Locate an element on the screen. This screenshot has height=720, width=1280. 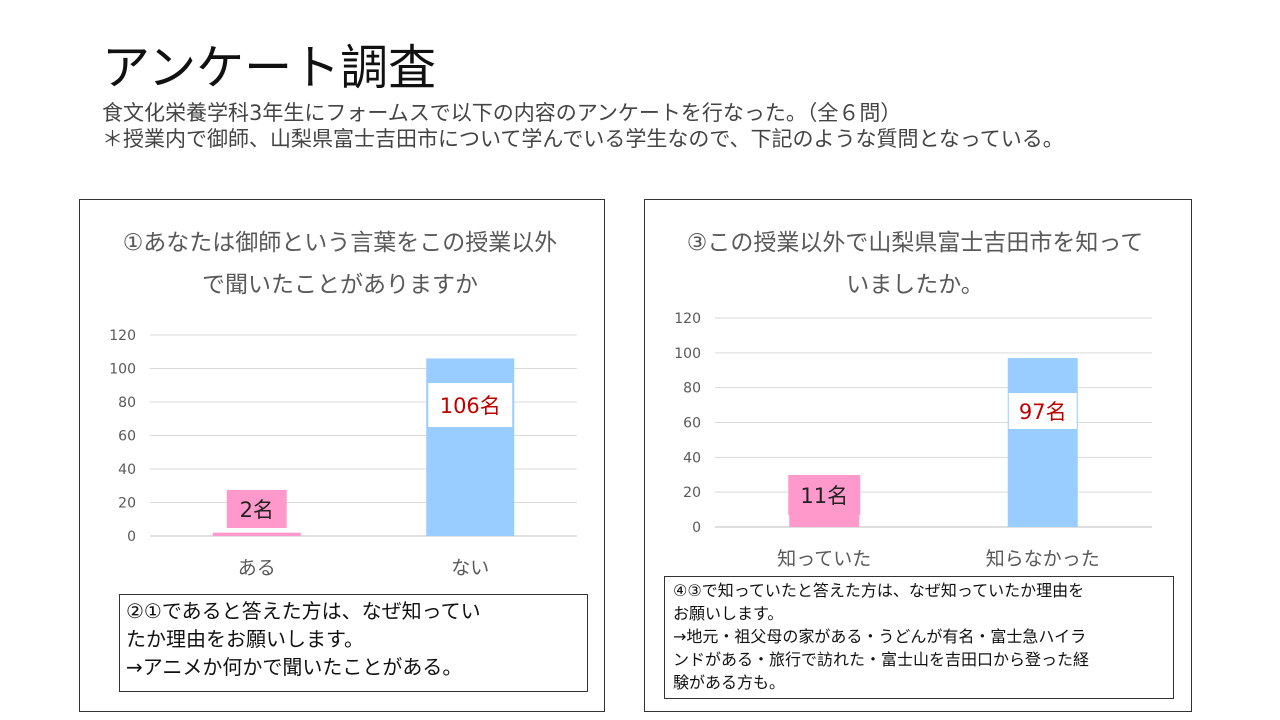
chart-title-left: ①あなたは御師という言葉をこの授業以外で聞いたことがありますか is located at coordinates (340, 264).